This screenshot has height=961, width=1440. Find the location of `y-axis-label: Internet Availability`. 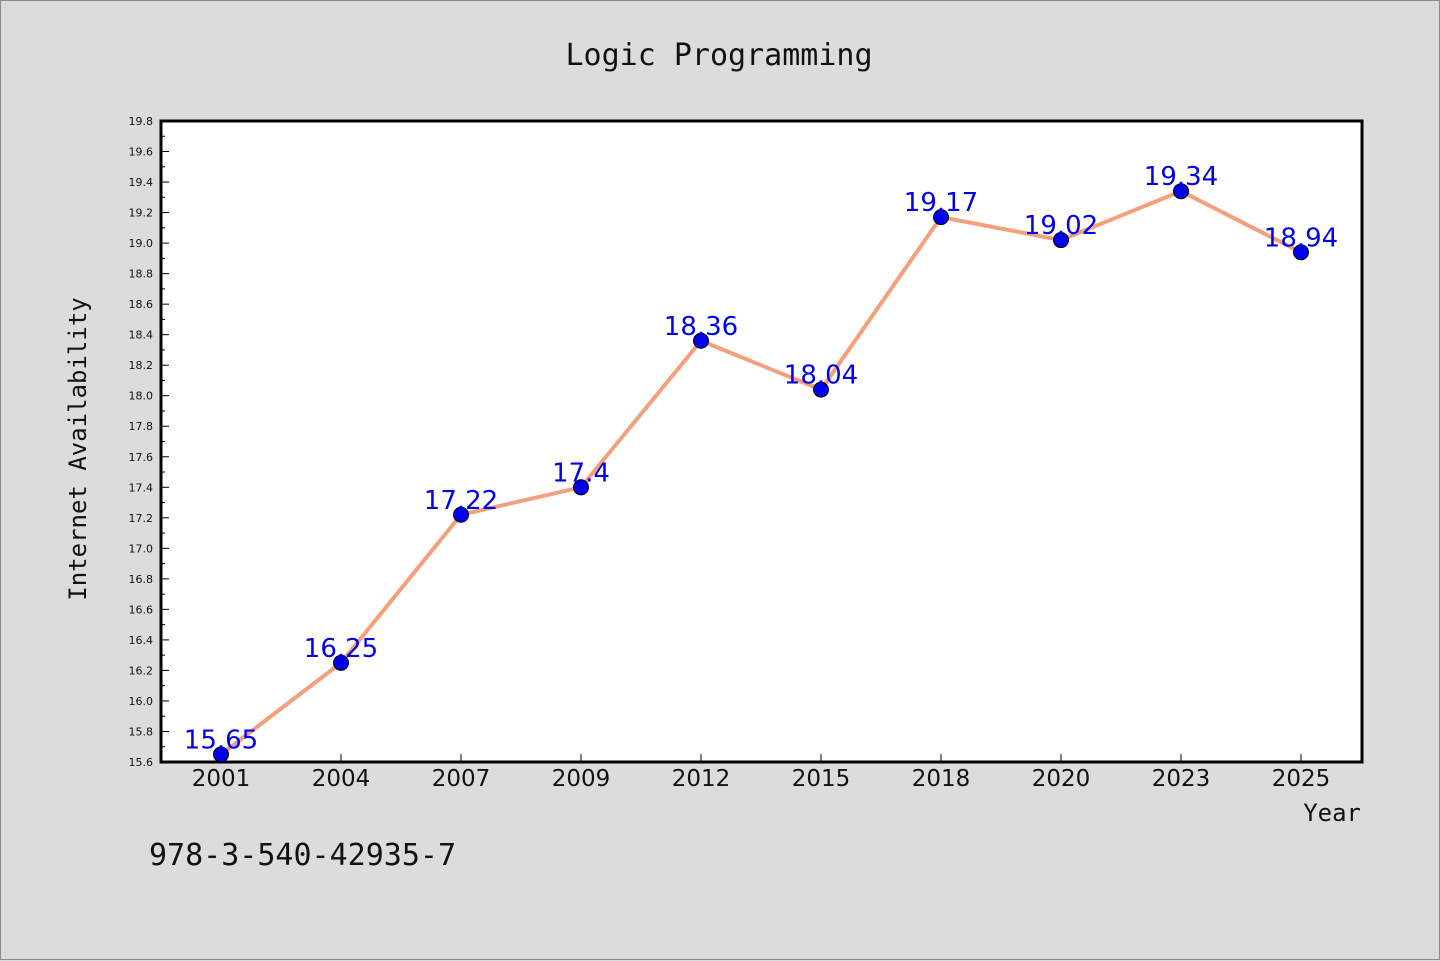

y-axis-label: Internet Availability is located at coordinates (78, 448).